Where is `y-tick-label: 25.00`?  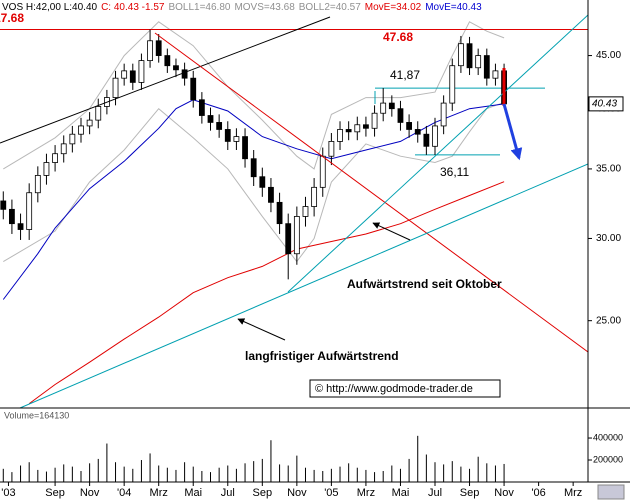
y-tick-label: 25.00 is located at coordinates (608, 320).